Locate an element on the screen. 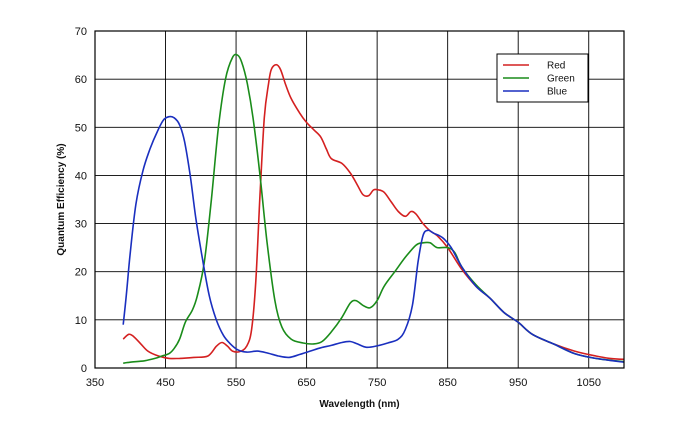  x-tick-label: 350 is located at coordinates (95, 383).